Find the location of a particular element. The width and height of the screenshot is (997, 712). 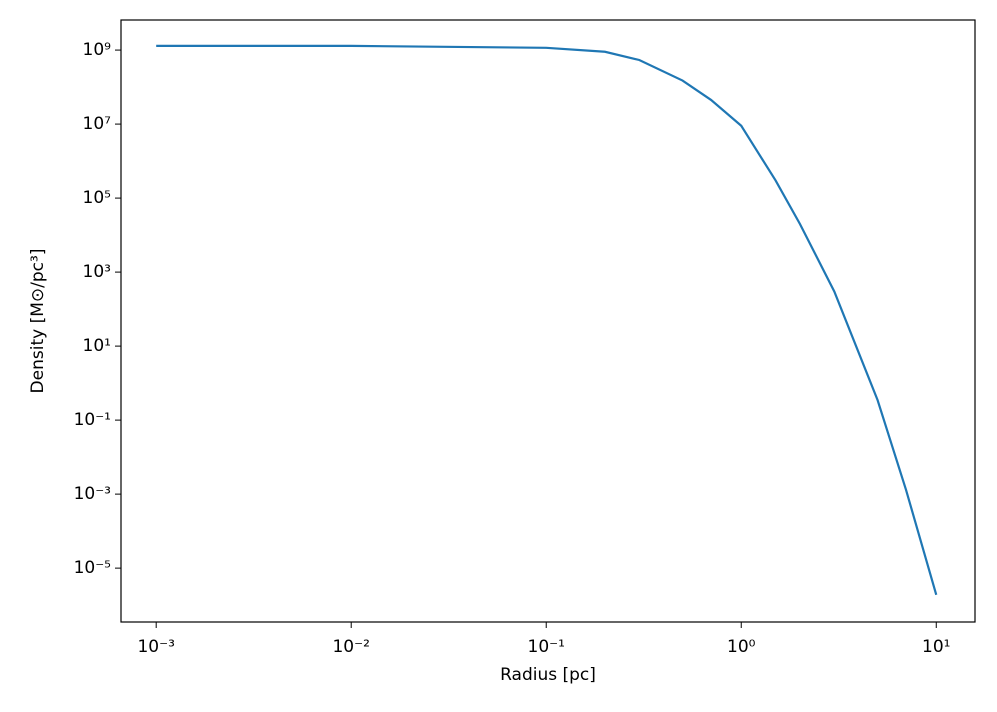

y-tick-label: 10⁹ is located at coordinates (97, 50).